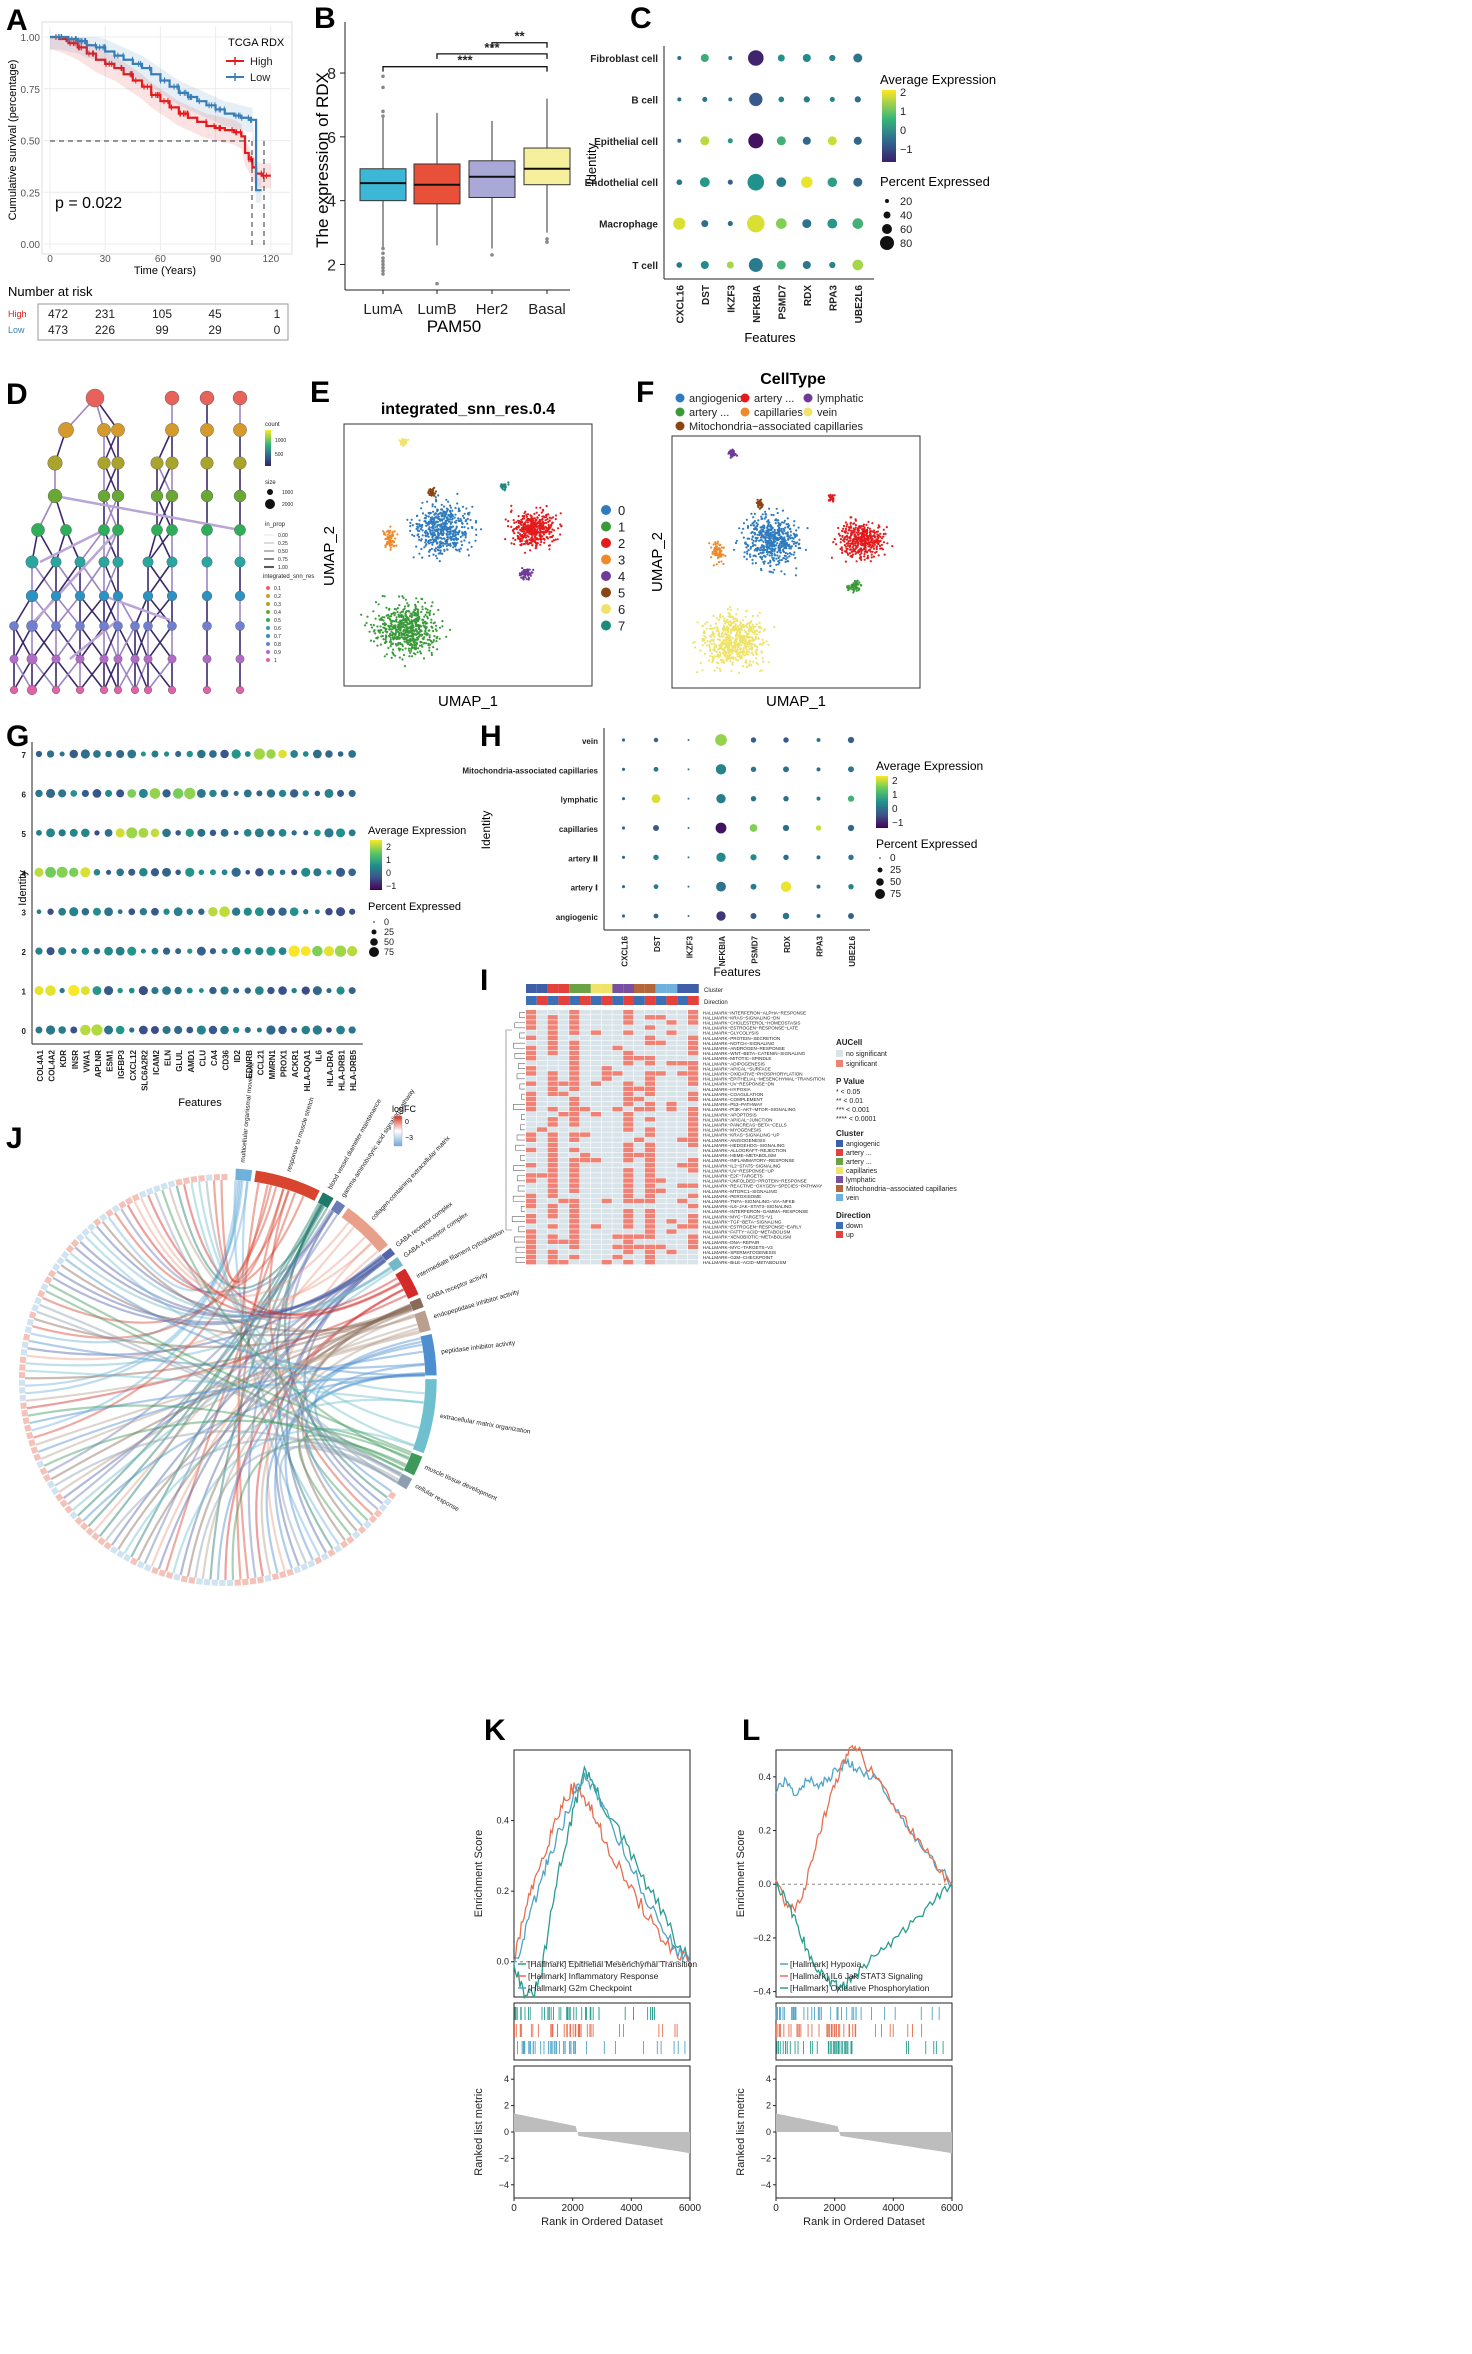 The width and height of the screenshot is (1472, 2354). I want to click on clustree-legend-tick: 1000, so click(287, 493).